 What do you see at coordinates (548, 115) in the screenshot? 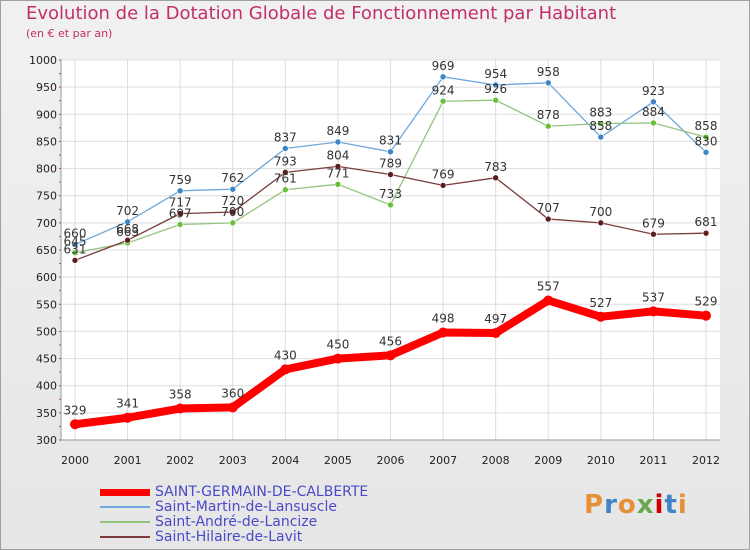
I see `data-label: 878` at bounding box center [548, 115].